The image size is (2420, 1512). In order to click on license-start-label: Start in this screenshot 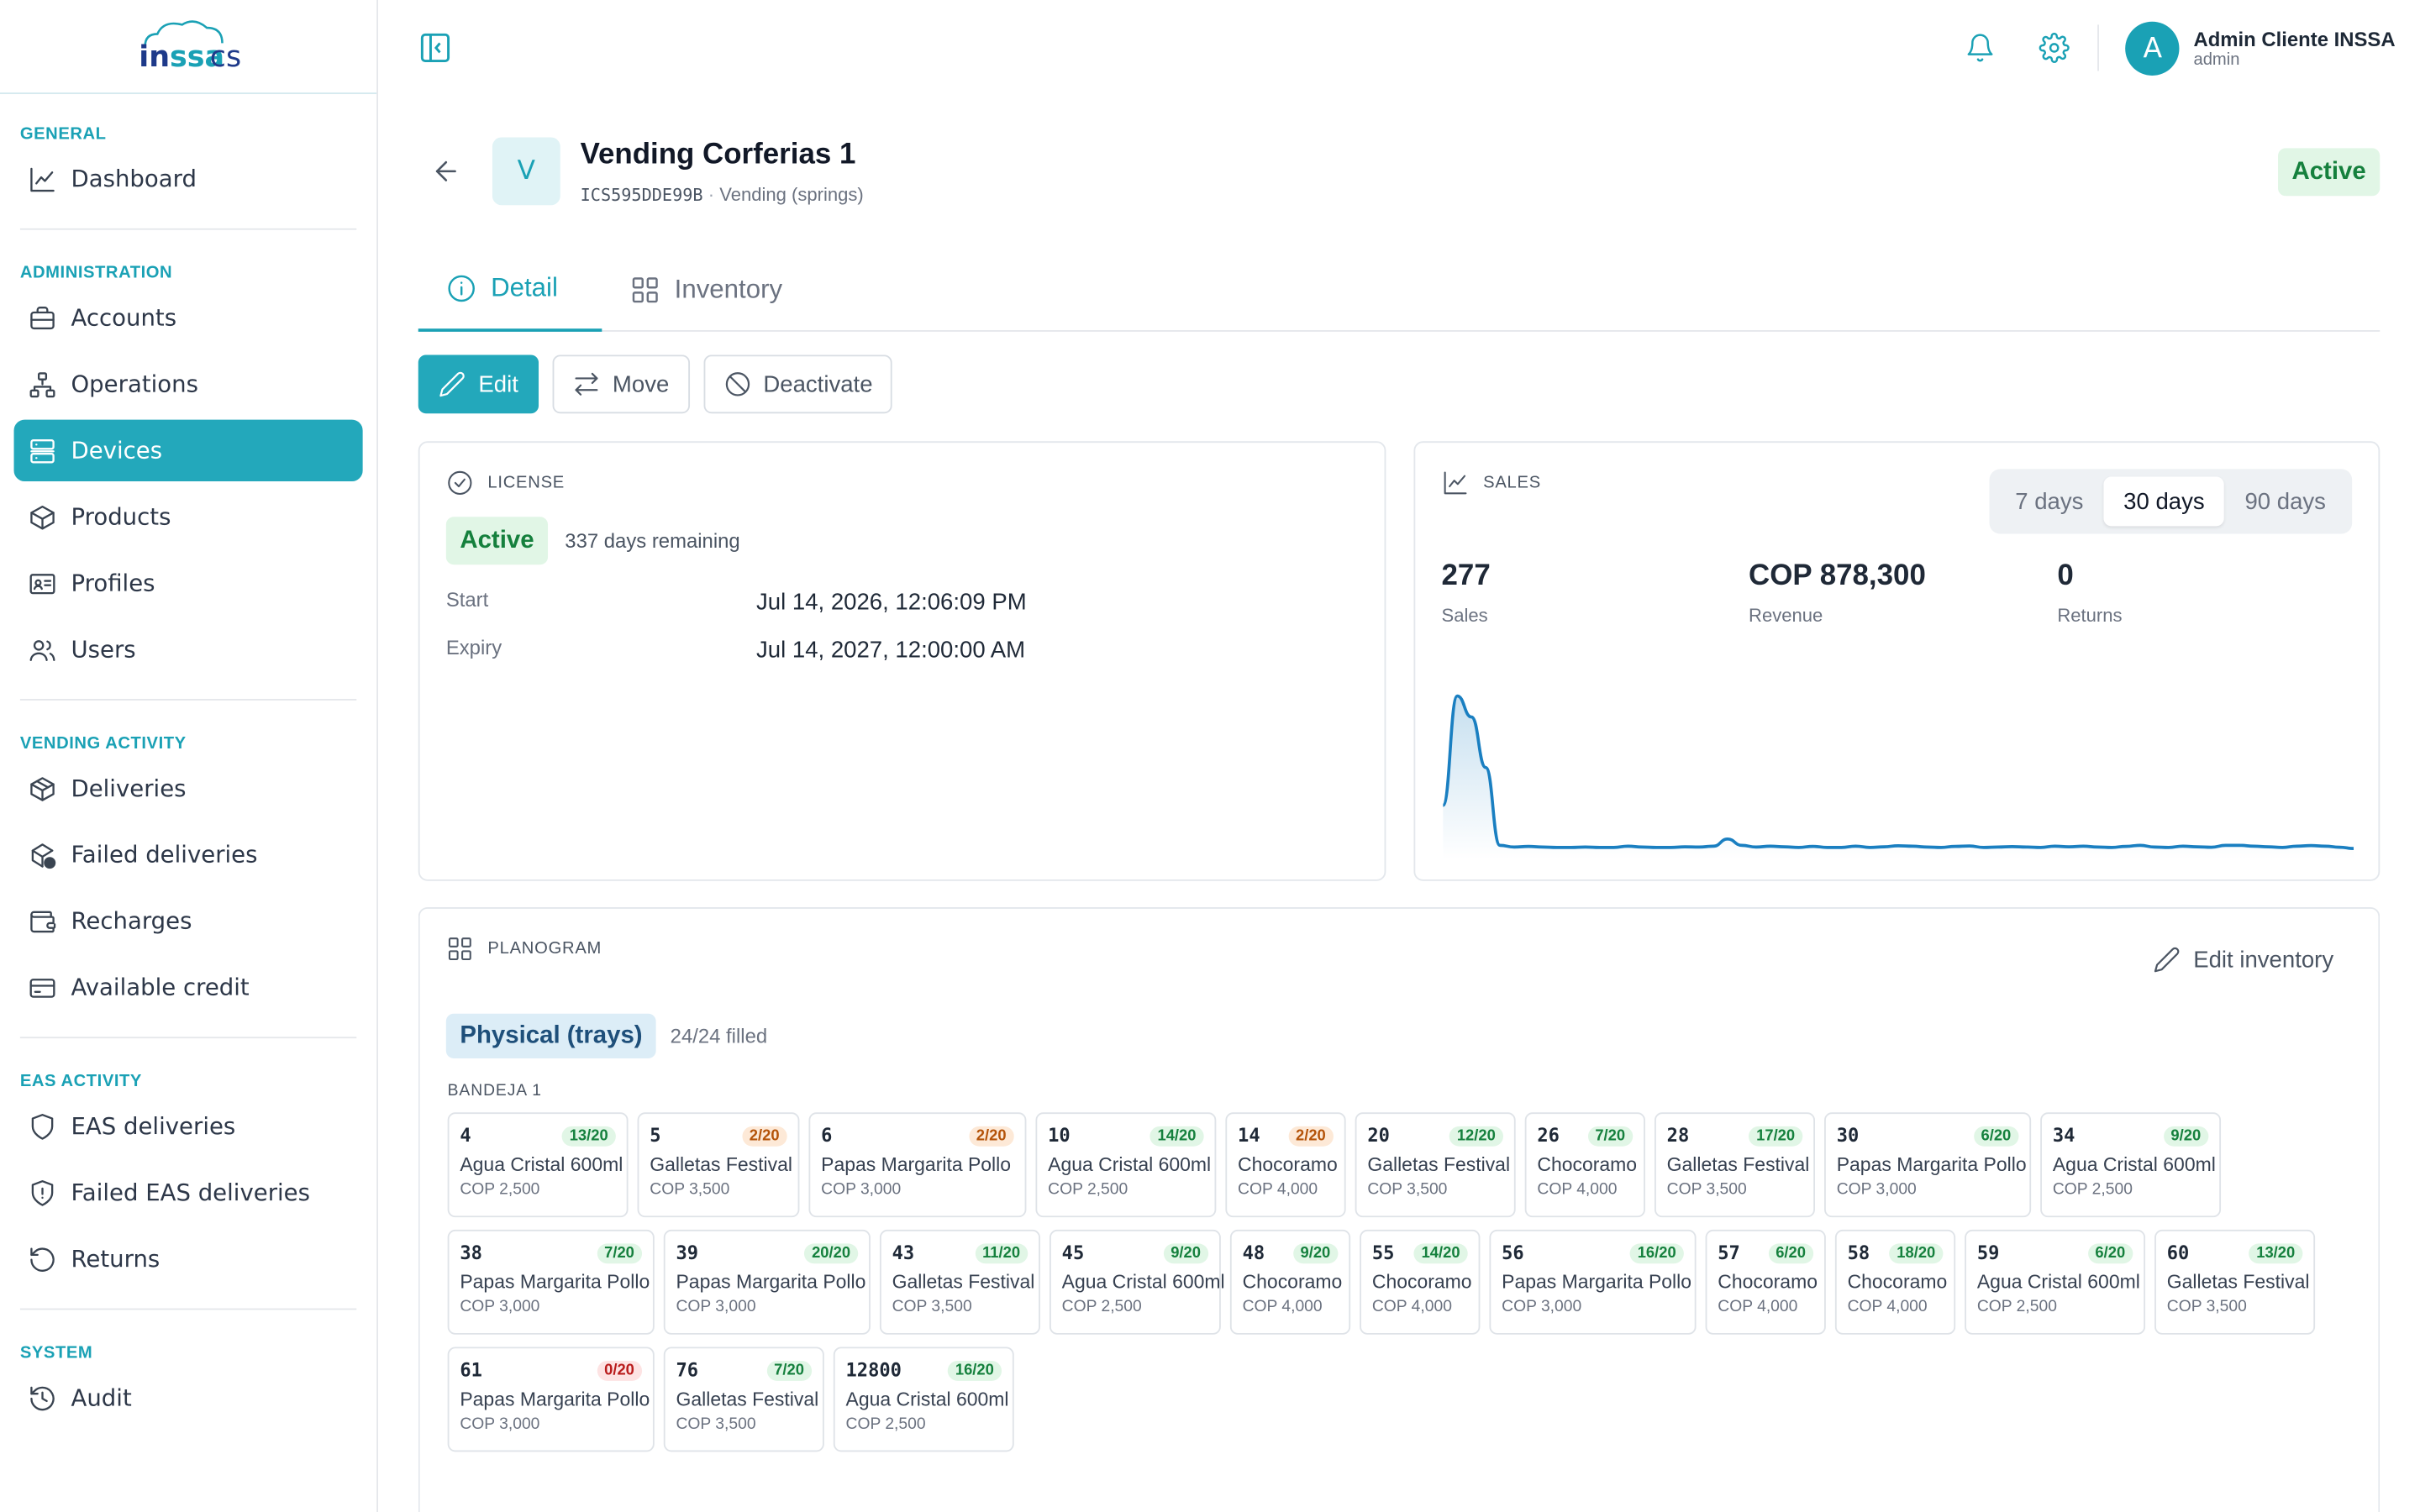, I will do `click(467, 599)`.